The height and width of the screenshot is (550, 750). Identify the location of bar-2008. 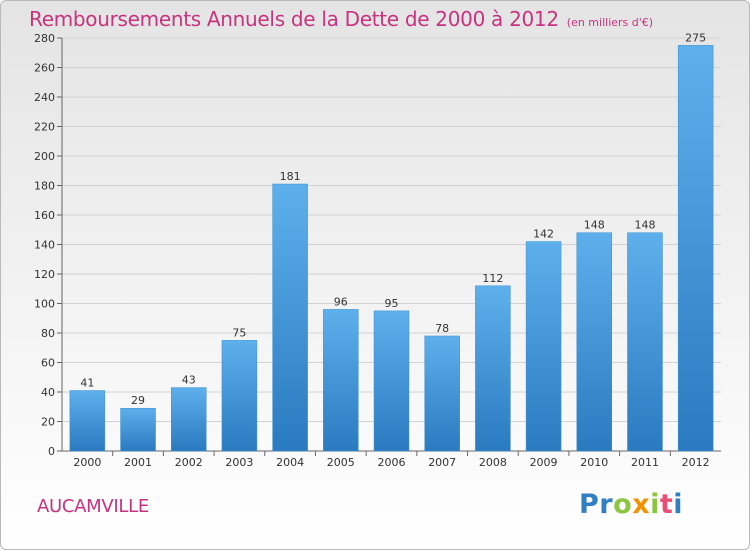
(493, 368).